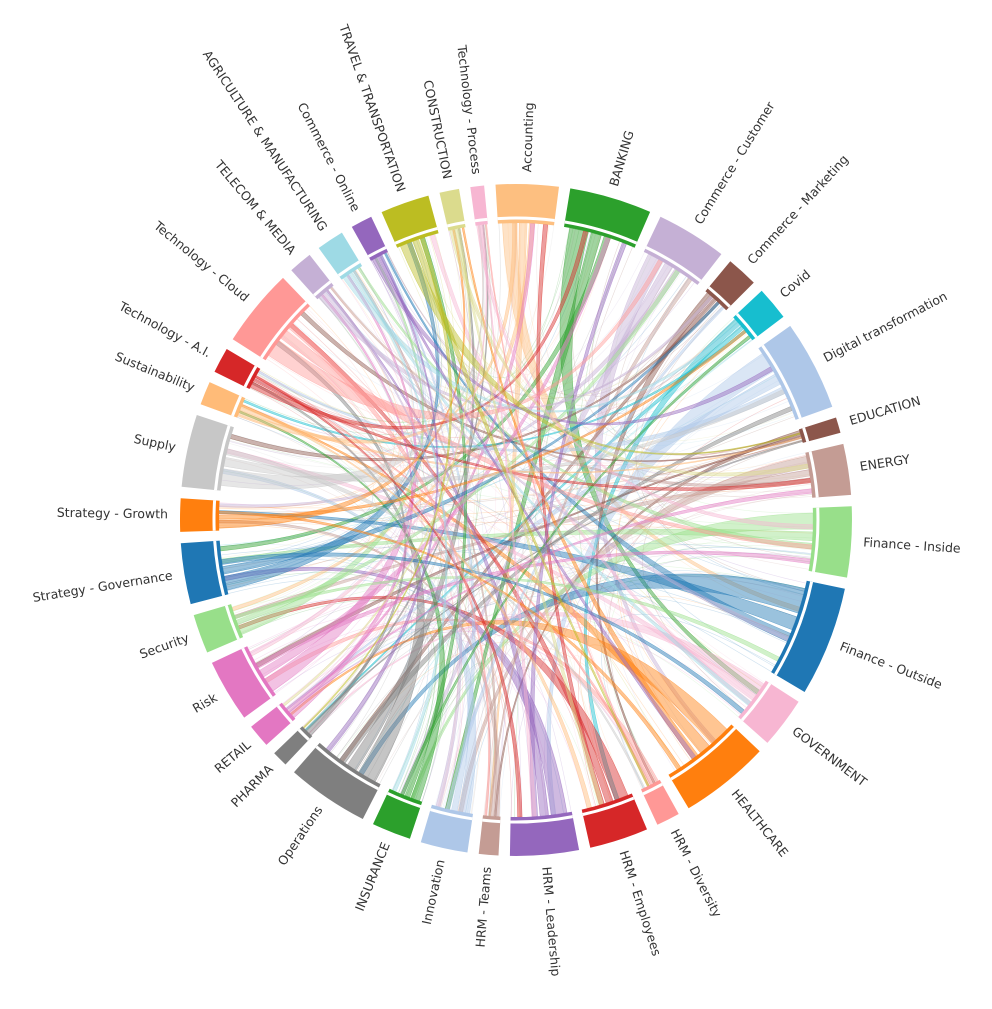 The height and width of the screenshot is (1009, 992). I want to click on group-label-anchor: Finance - Inside, so click(912, 544).